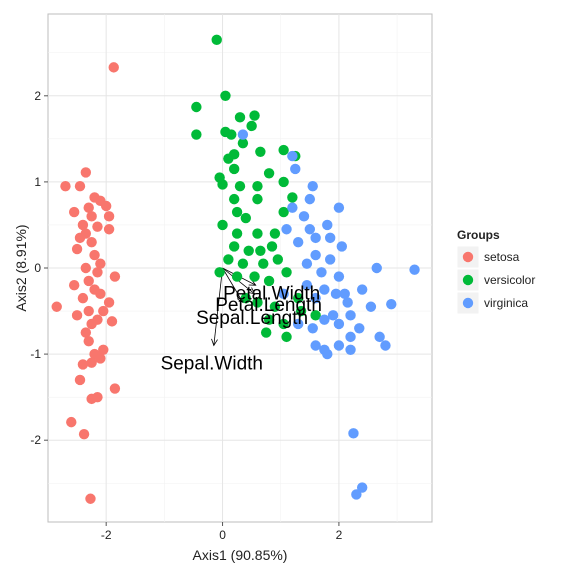 This screenshot has height=576, width=576. I want to click on loading-label: Sepal.Length, so click(252, 318).